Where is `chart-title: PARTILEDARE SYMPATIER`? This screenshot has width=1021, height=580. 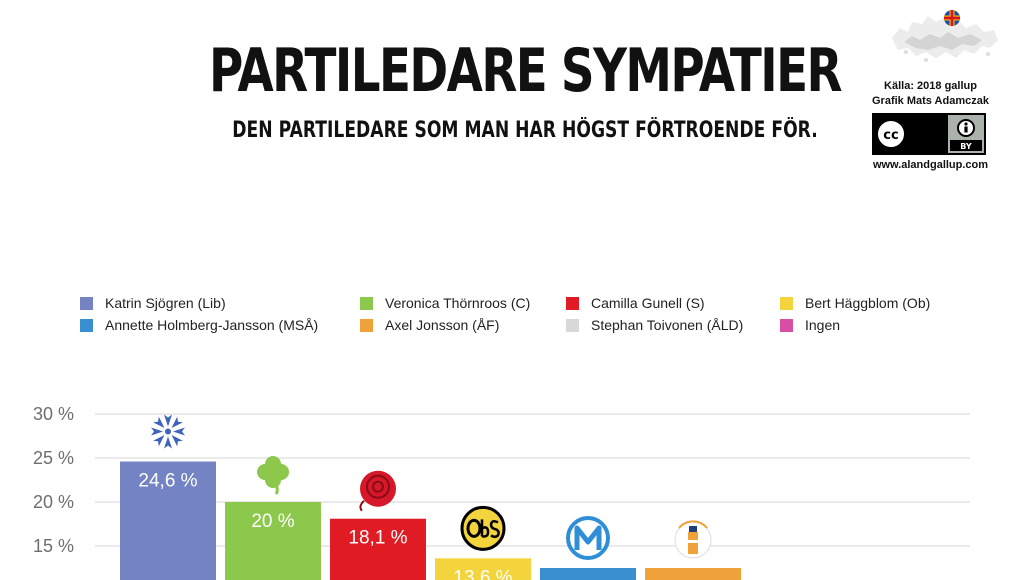 chart-title: PARTILEDARE SYMPATIER is located at coordinates (526, 71).